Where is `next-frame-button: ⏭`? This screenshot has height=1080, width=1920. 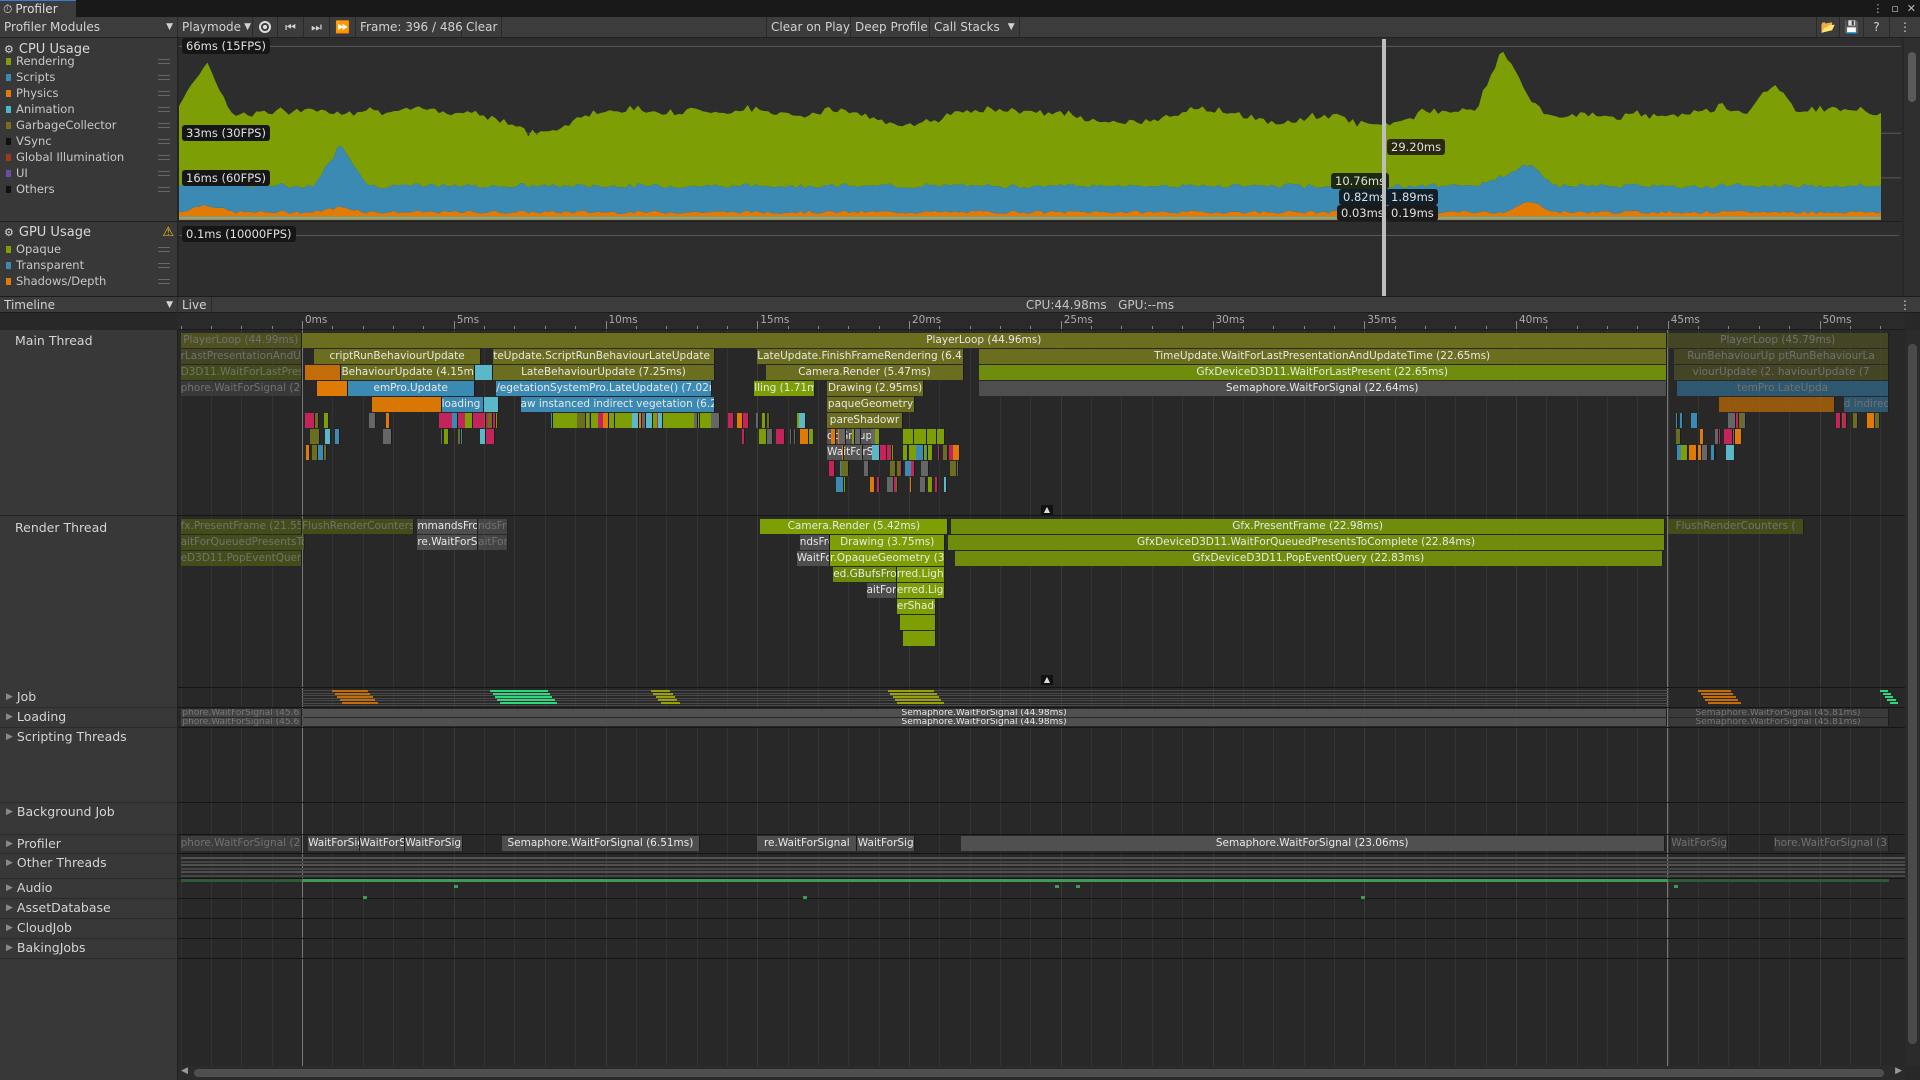
next-frame-button: ⏭ is located at coordinates (317, 27).